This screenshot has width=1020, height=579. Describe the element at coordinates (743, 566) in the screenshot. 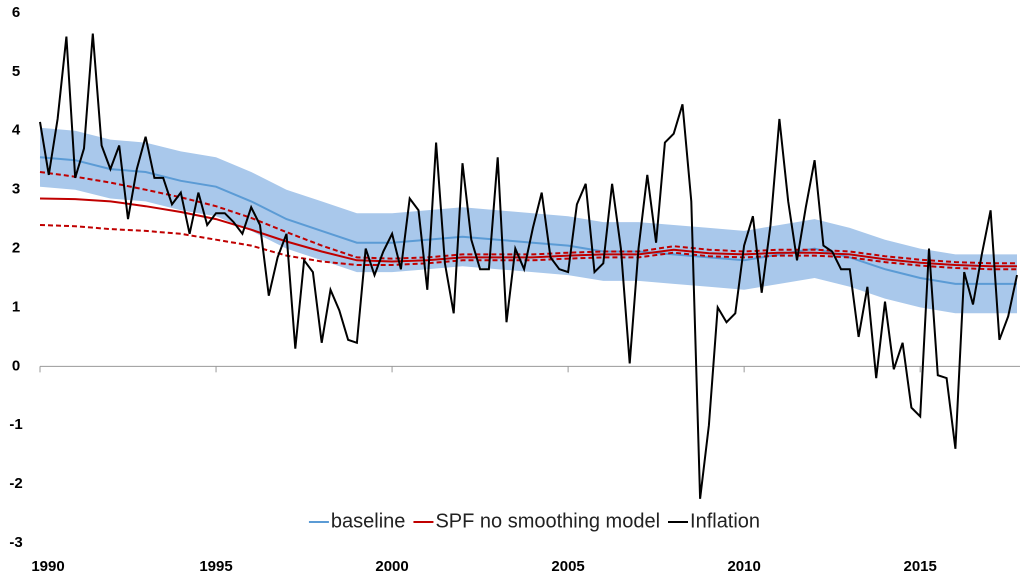

I see `x-tick-label: 2010` at that location.